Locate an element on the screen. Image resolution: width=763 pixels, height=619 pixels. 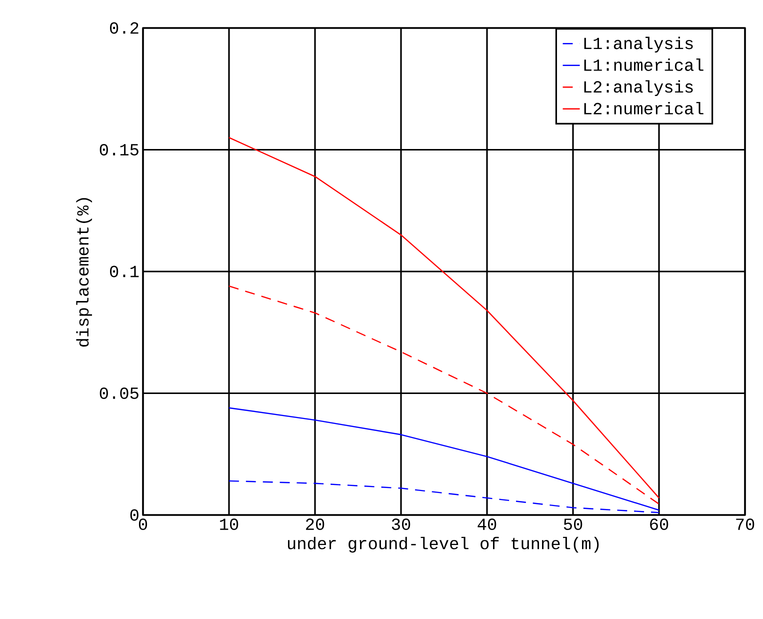
y-tick-label: 0.1 is located at coordinates (124, 272).